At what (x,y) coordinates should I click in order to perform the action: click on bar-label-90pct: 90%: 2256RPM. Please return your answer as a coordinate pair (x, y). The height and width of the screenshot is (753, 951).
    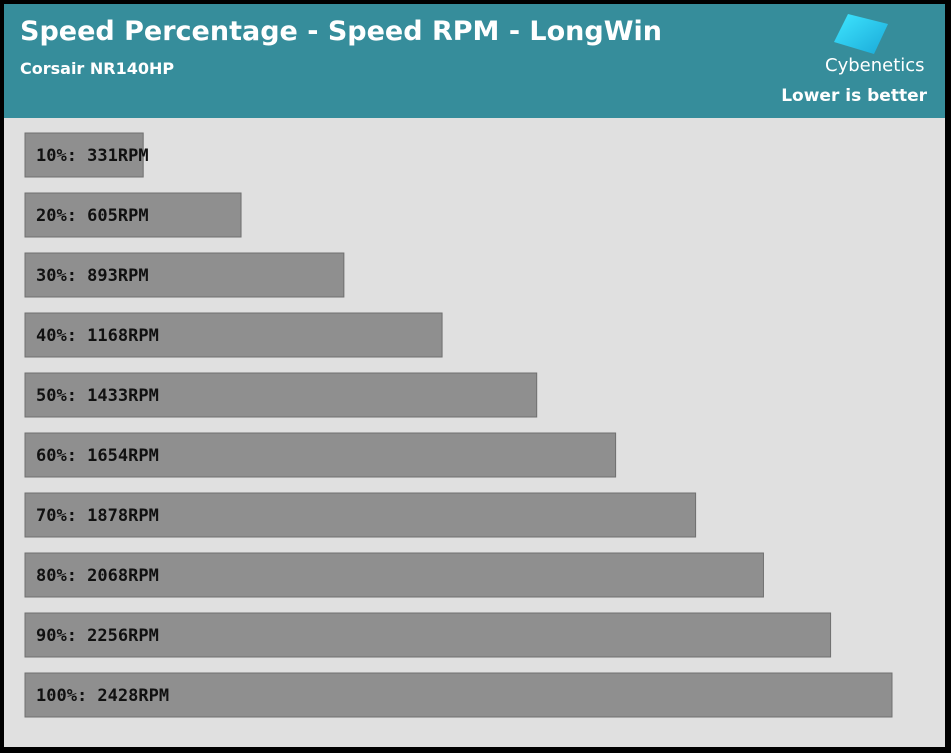
    Looking at the image, I should click on (97, 636).